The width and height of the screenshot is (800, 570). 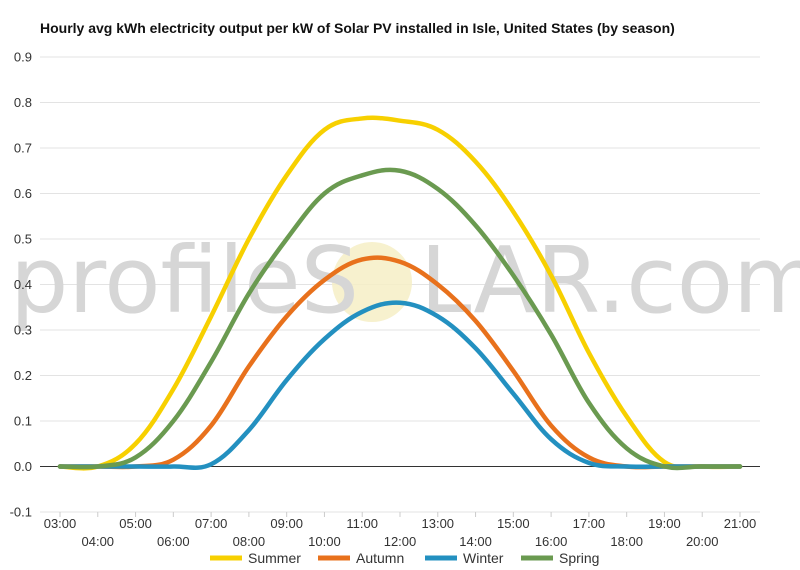 I want to click on x-tick-label: 08:00, so click(x=249, y=541).